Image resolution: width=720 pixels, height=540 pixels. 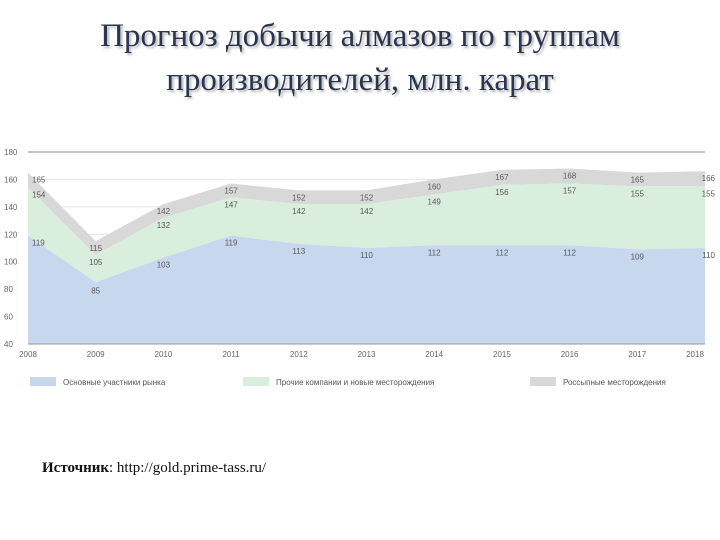 I want to click on data-label-main-2012: 113, so click(x=298, y=251).